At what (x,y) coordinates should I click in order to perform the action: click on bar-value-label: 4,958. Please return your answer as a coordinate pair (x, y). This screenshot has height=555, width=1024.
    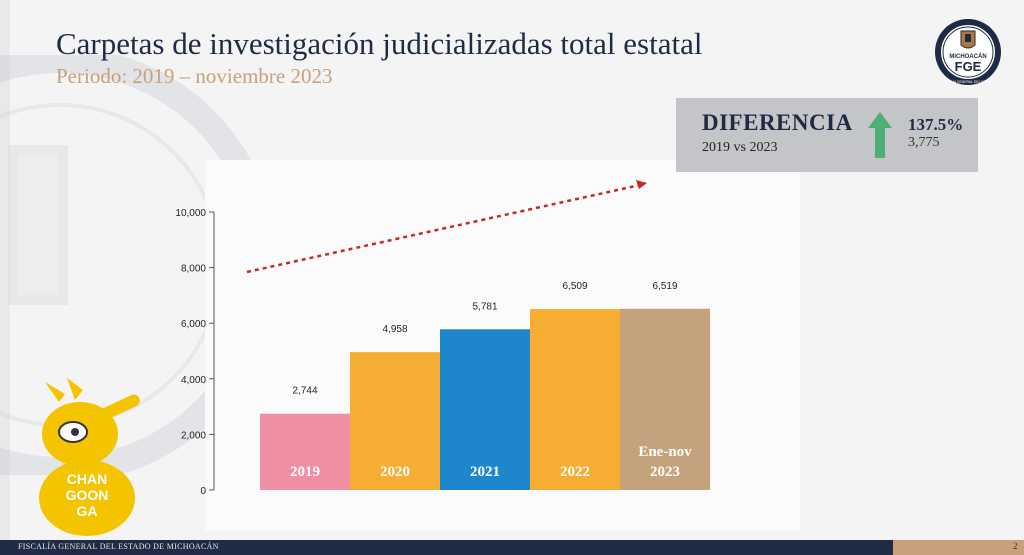
    Looking at the image, I should click on (394, 329).